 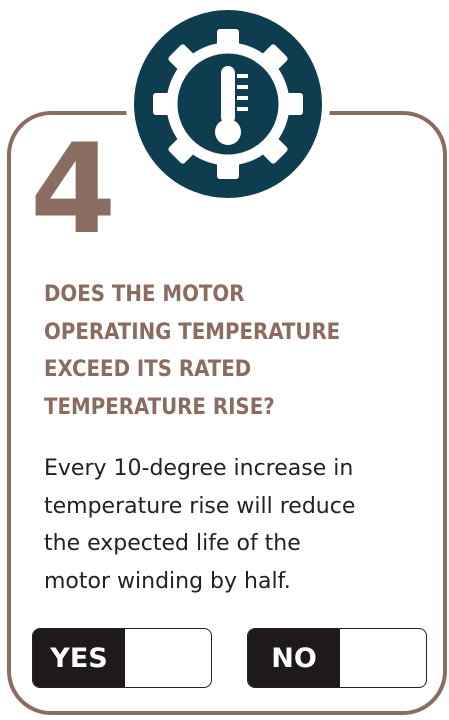 What do you see at coordinates (294, 658) in the screenshot?
I see `no-label: NO` at bounding box center [294, 658].